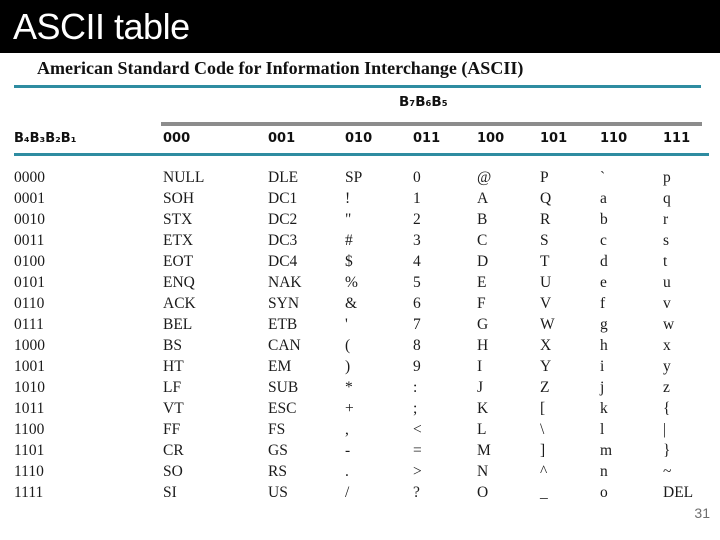  What do you see at coordinates (665, 429) in the screenshot?
I see `ascii-cell: |` at bounding box center [665, 429].